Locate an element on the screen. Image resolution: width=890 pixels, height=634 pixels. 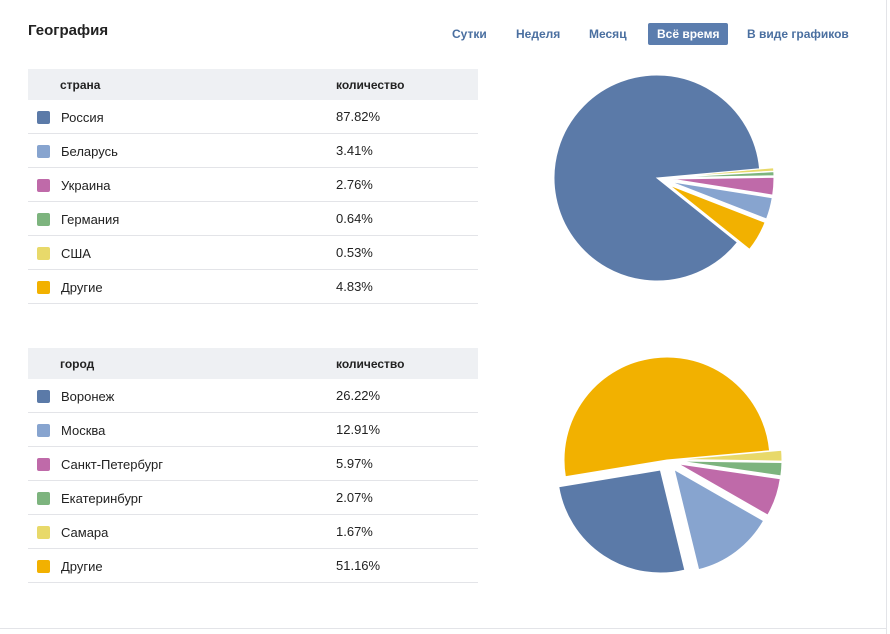
city-name: Воронеж is located at coordinates (88, 396).